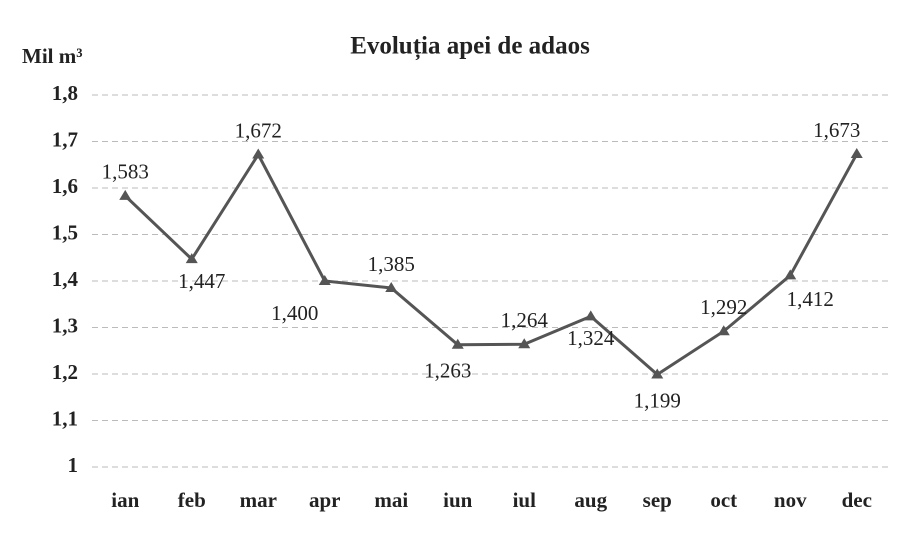  What do you see at coordinates (857, 500) in the screenshot?
I see `x-tick-label: dec` at bounding box center [857, 500].